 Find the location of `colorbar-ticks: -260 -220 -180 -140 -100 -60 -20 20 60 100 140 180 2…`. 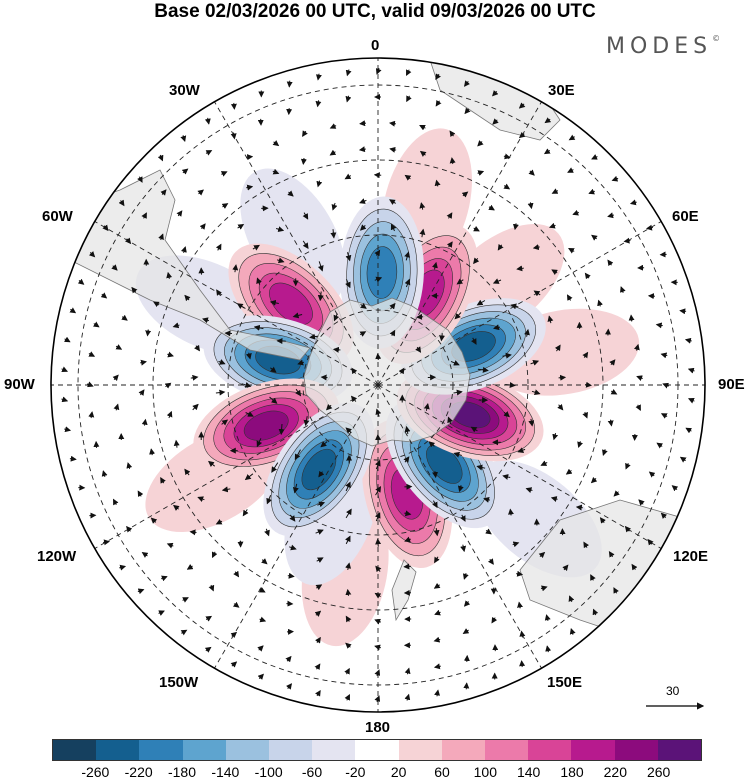

colorbar-ticks: -260 -220 -180 -140 -100 -60 -20 20 60 100 140 180 2… is located at coordinates (375, 773).